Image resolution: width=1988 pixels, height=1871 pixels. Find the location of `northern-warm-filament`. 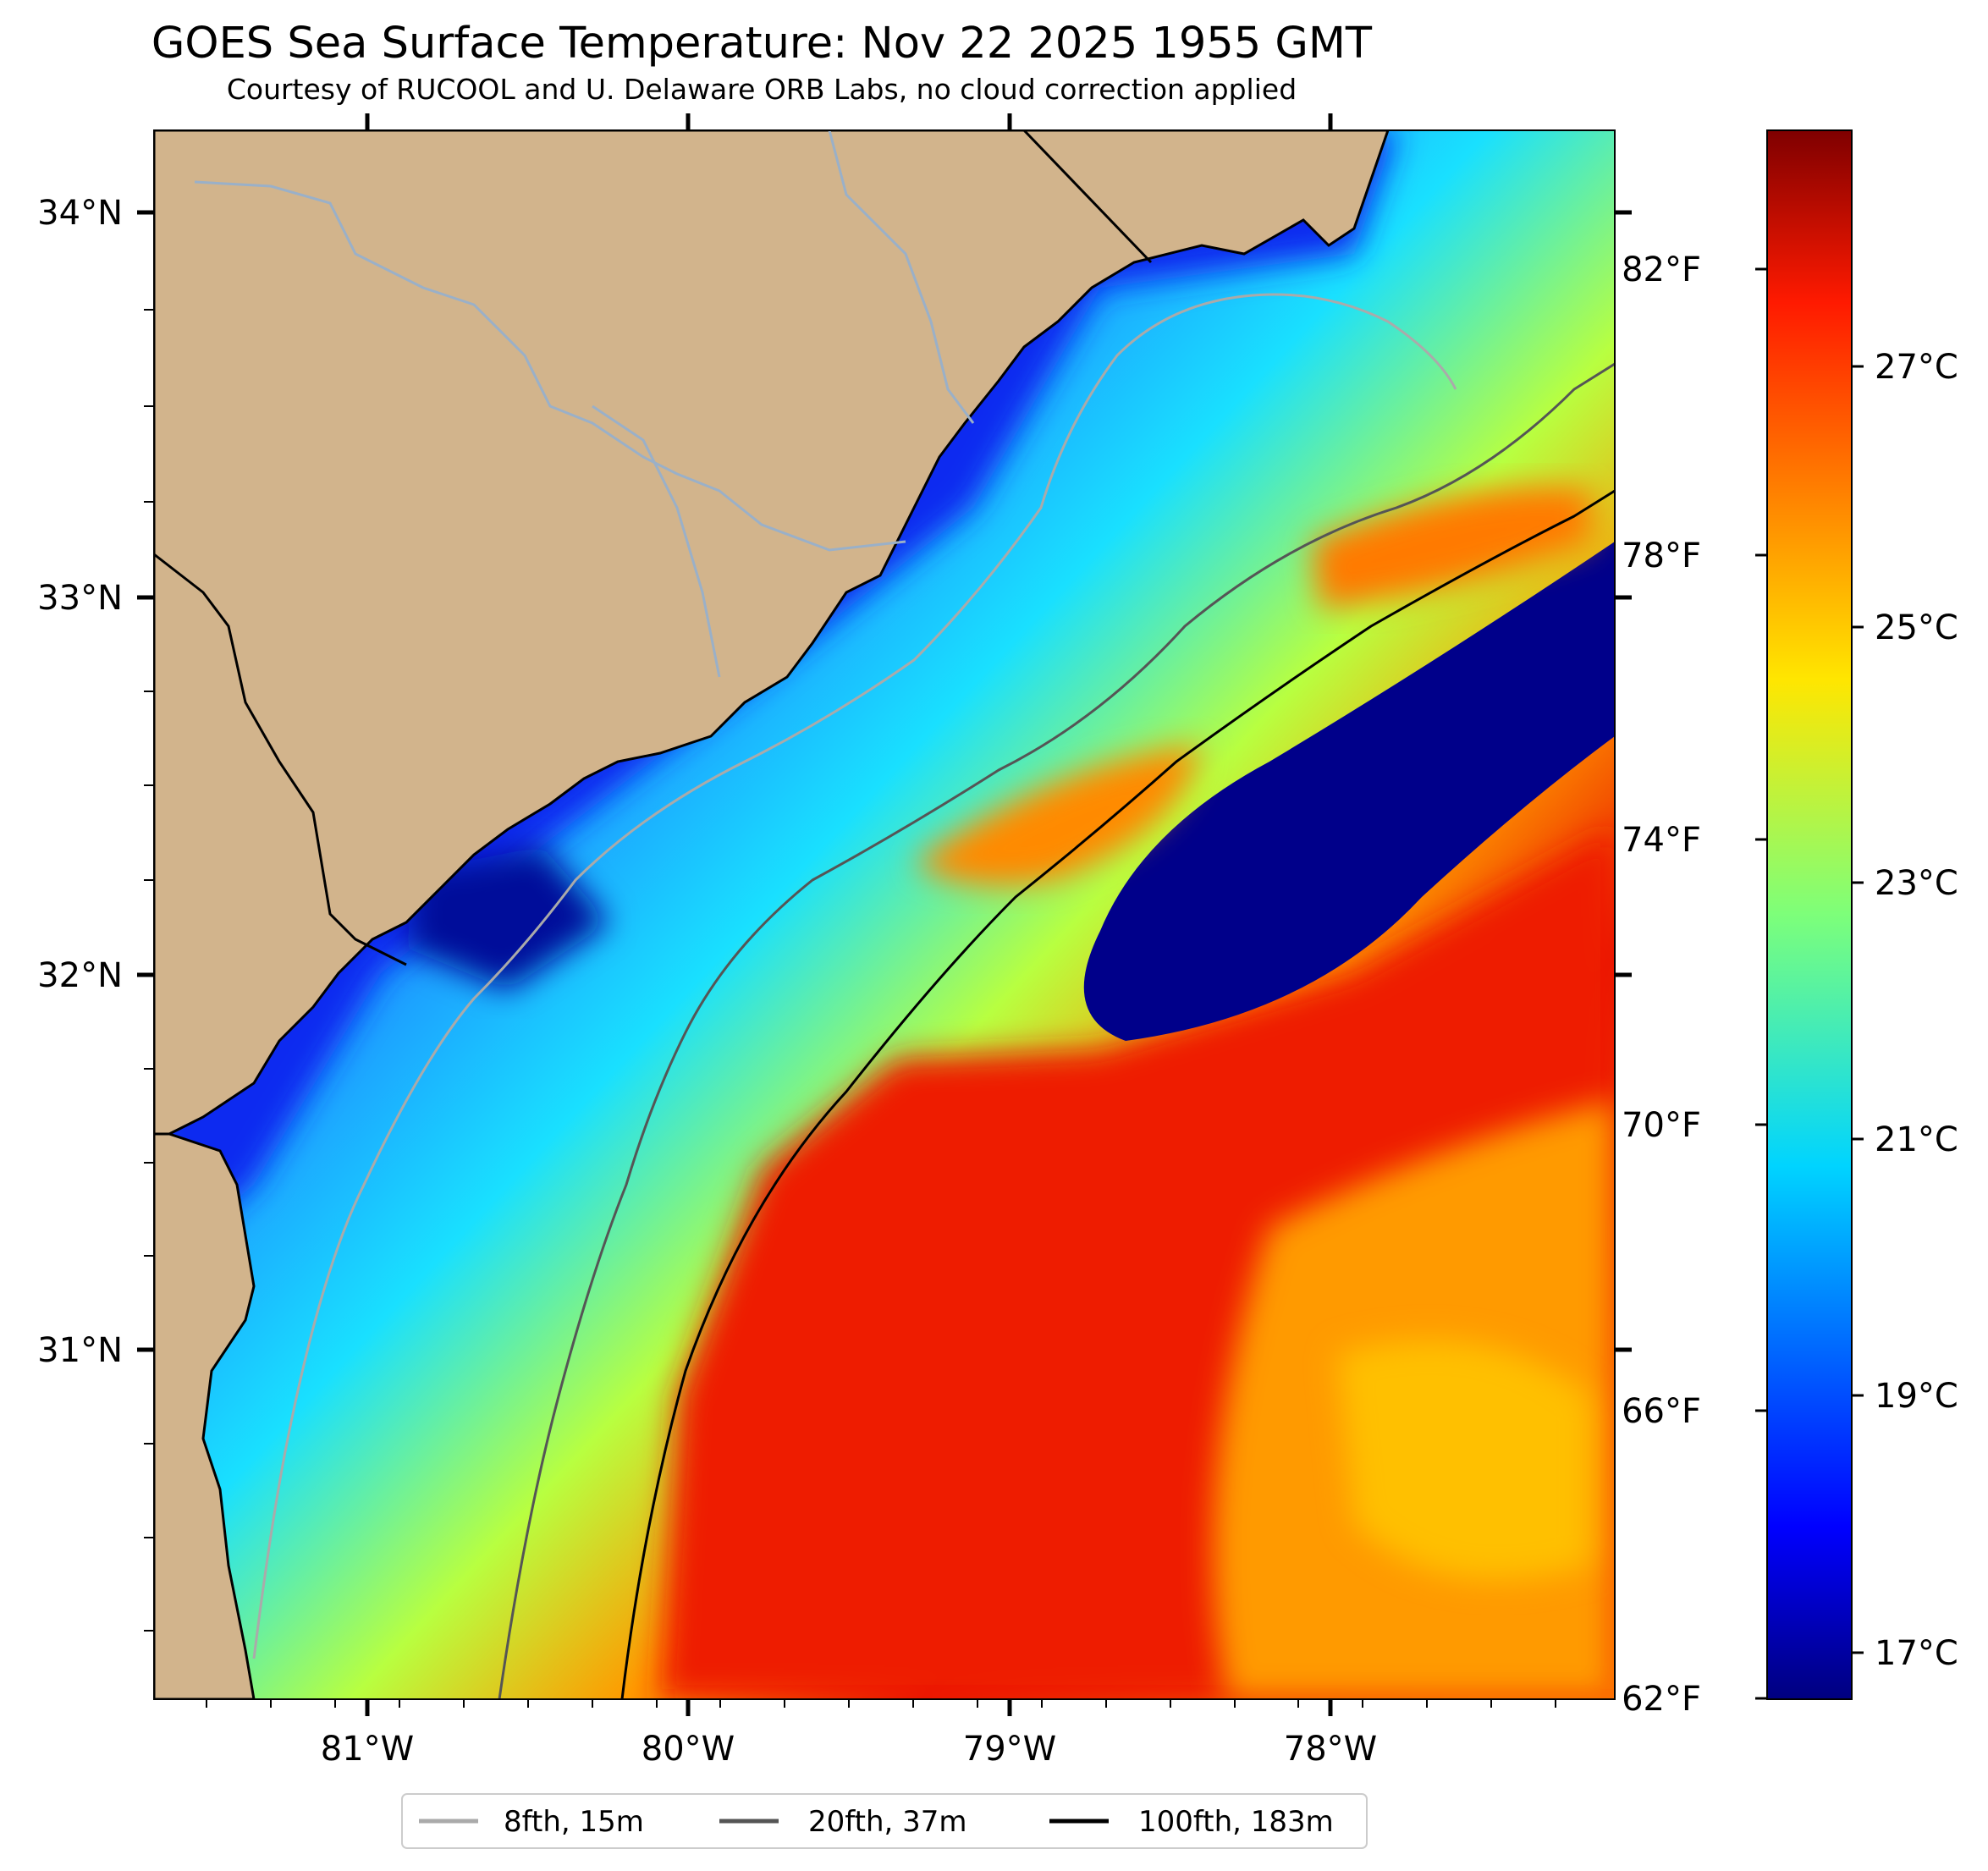

northern-warm-filament is located at coordinates (1451, 548).